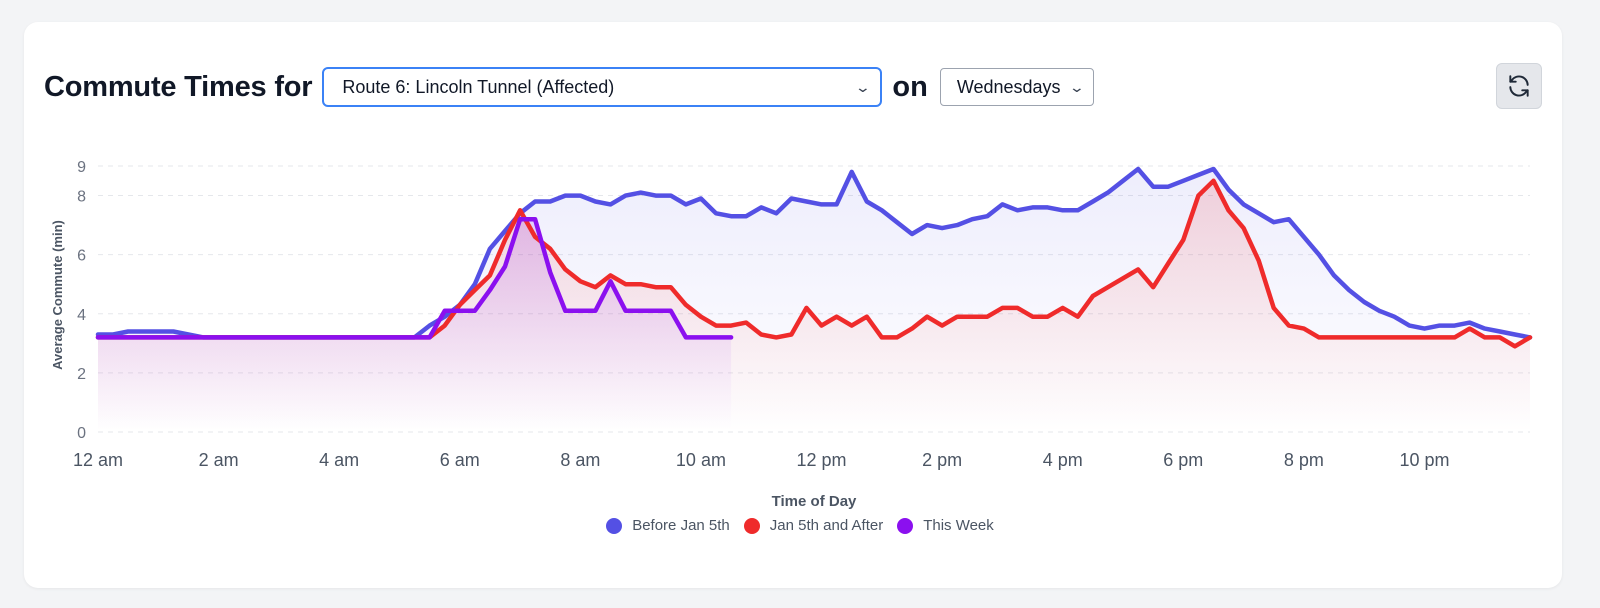 Image resolution: width=1600 pixels, height=608 pixels. What do you see at coordinates (942, 460) in the screenshot?
I see `x-tick-label: 2 pm` at bounding box center [942, 460].